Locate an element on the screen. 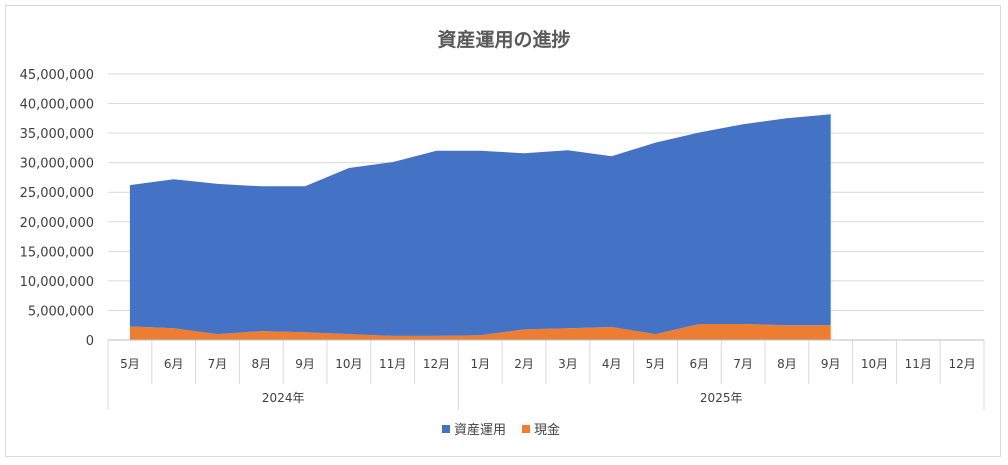  legend-entry: 現金 is located at coordinates (547, 430).